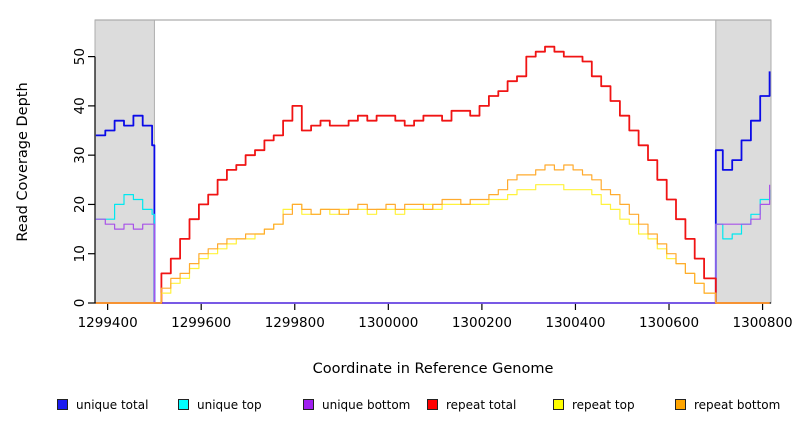 This screenshot has height=432, width=792. I want to click on y-tick-label: 10, so click(80, 253).